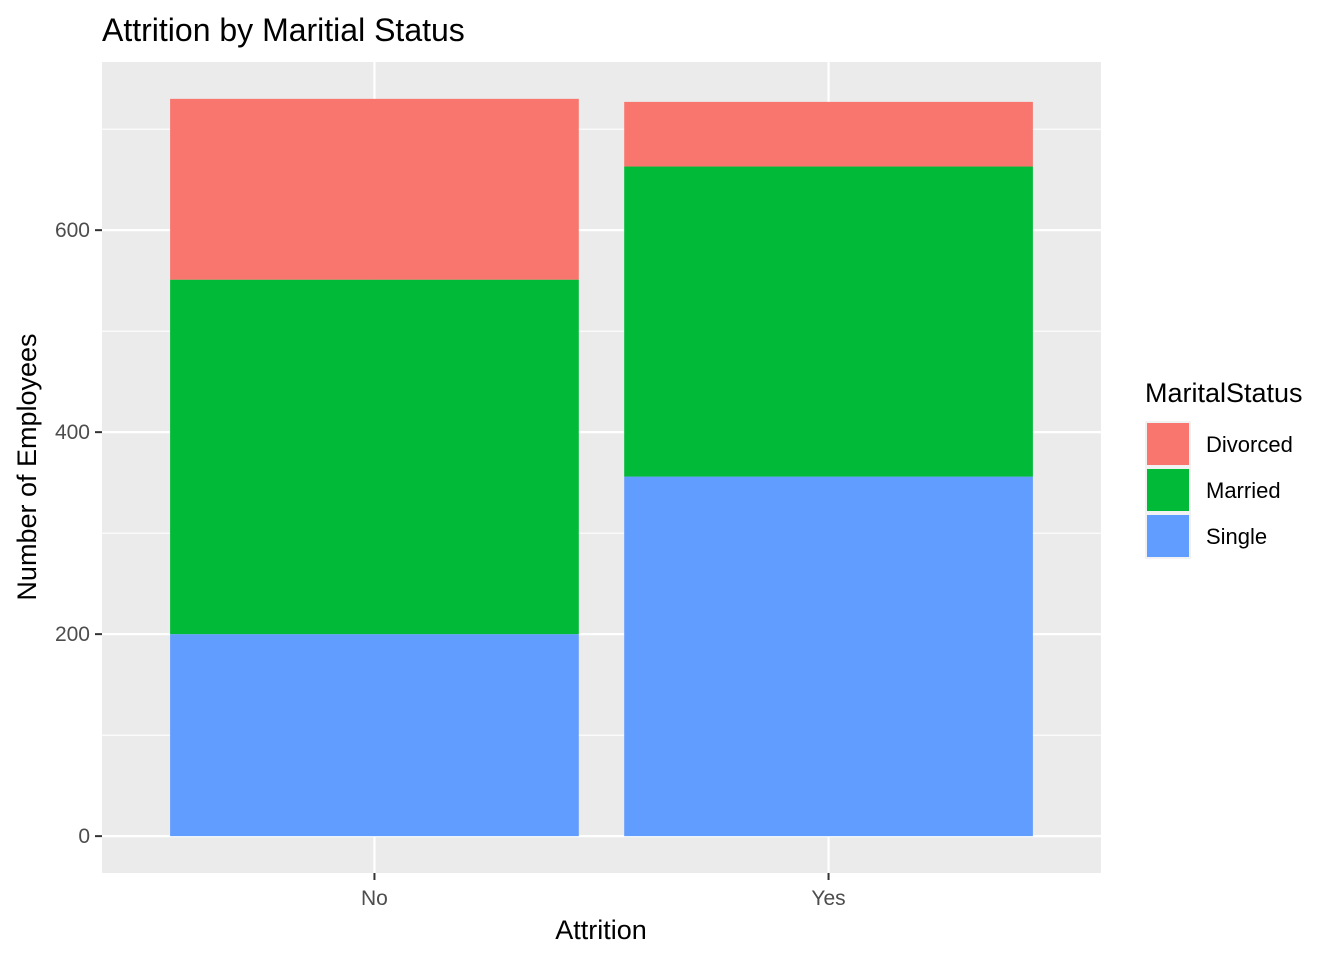 The height and width of the screenshot is (960, 1344). What do you see at coordinates (828, 134) in the screenshot?
I see `bar-divorced-yes` at bounding box center [828, 134].